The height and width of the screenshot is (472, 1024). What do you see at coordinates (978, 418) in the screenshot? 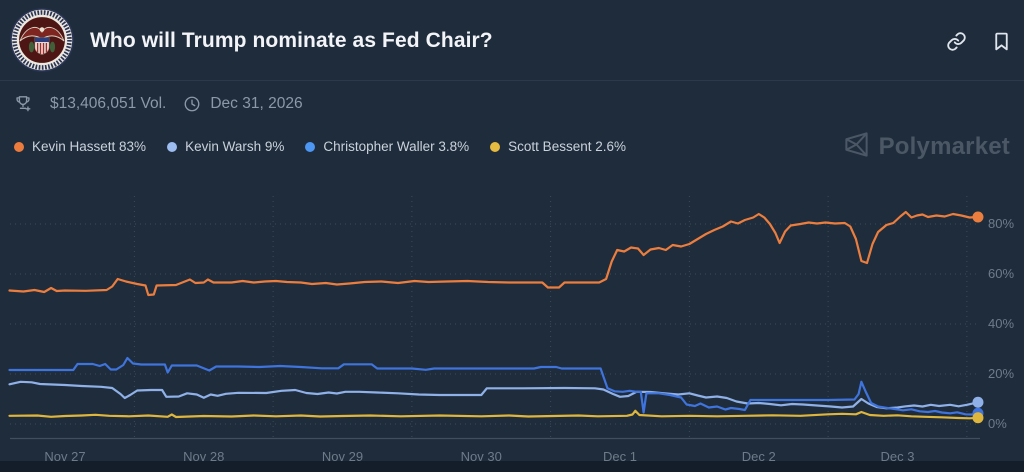
I see `series-end-dot-scott-bessent` at bounding box center [978, 418].